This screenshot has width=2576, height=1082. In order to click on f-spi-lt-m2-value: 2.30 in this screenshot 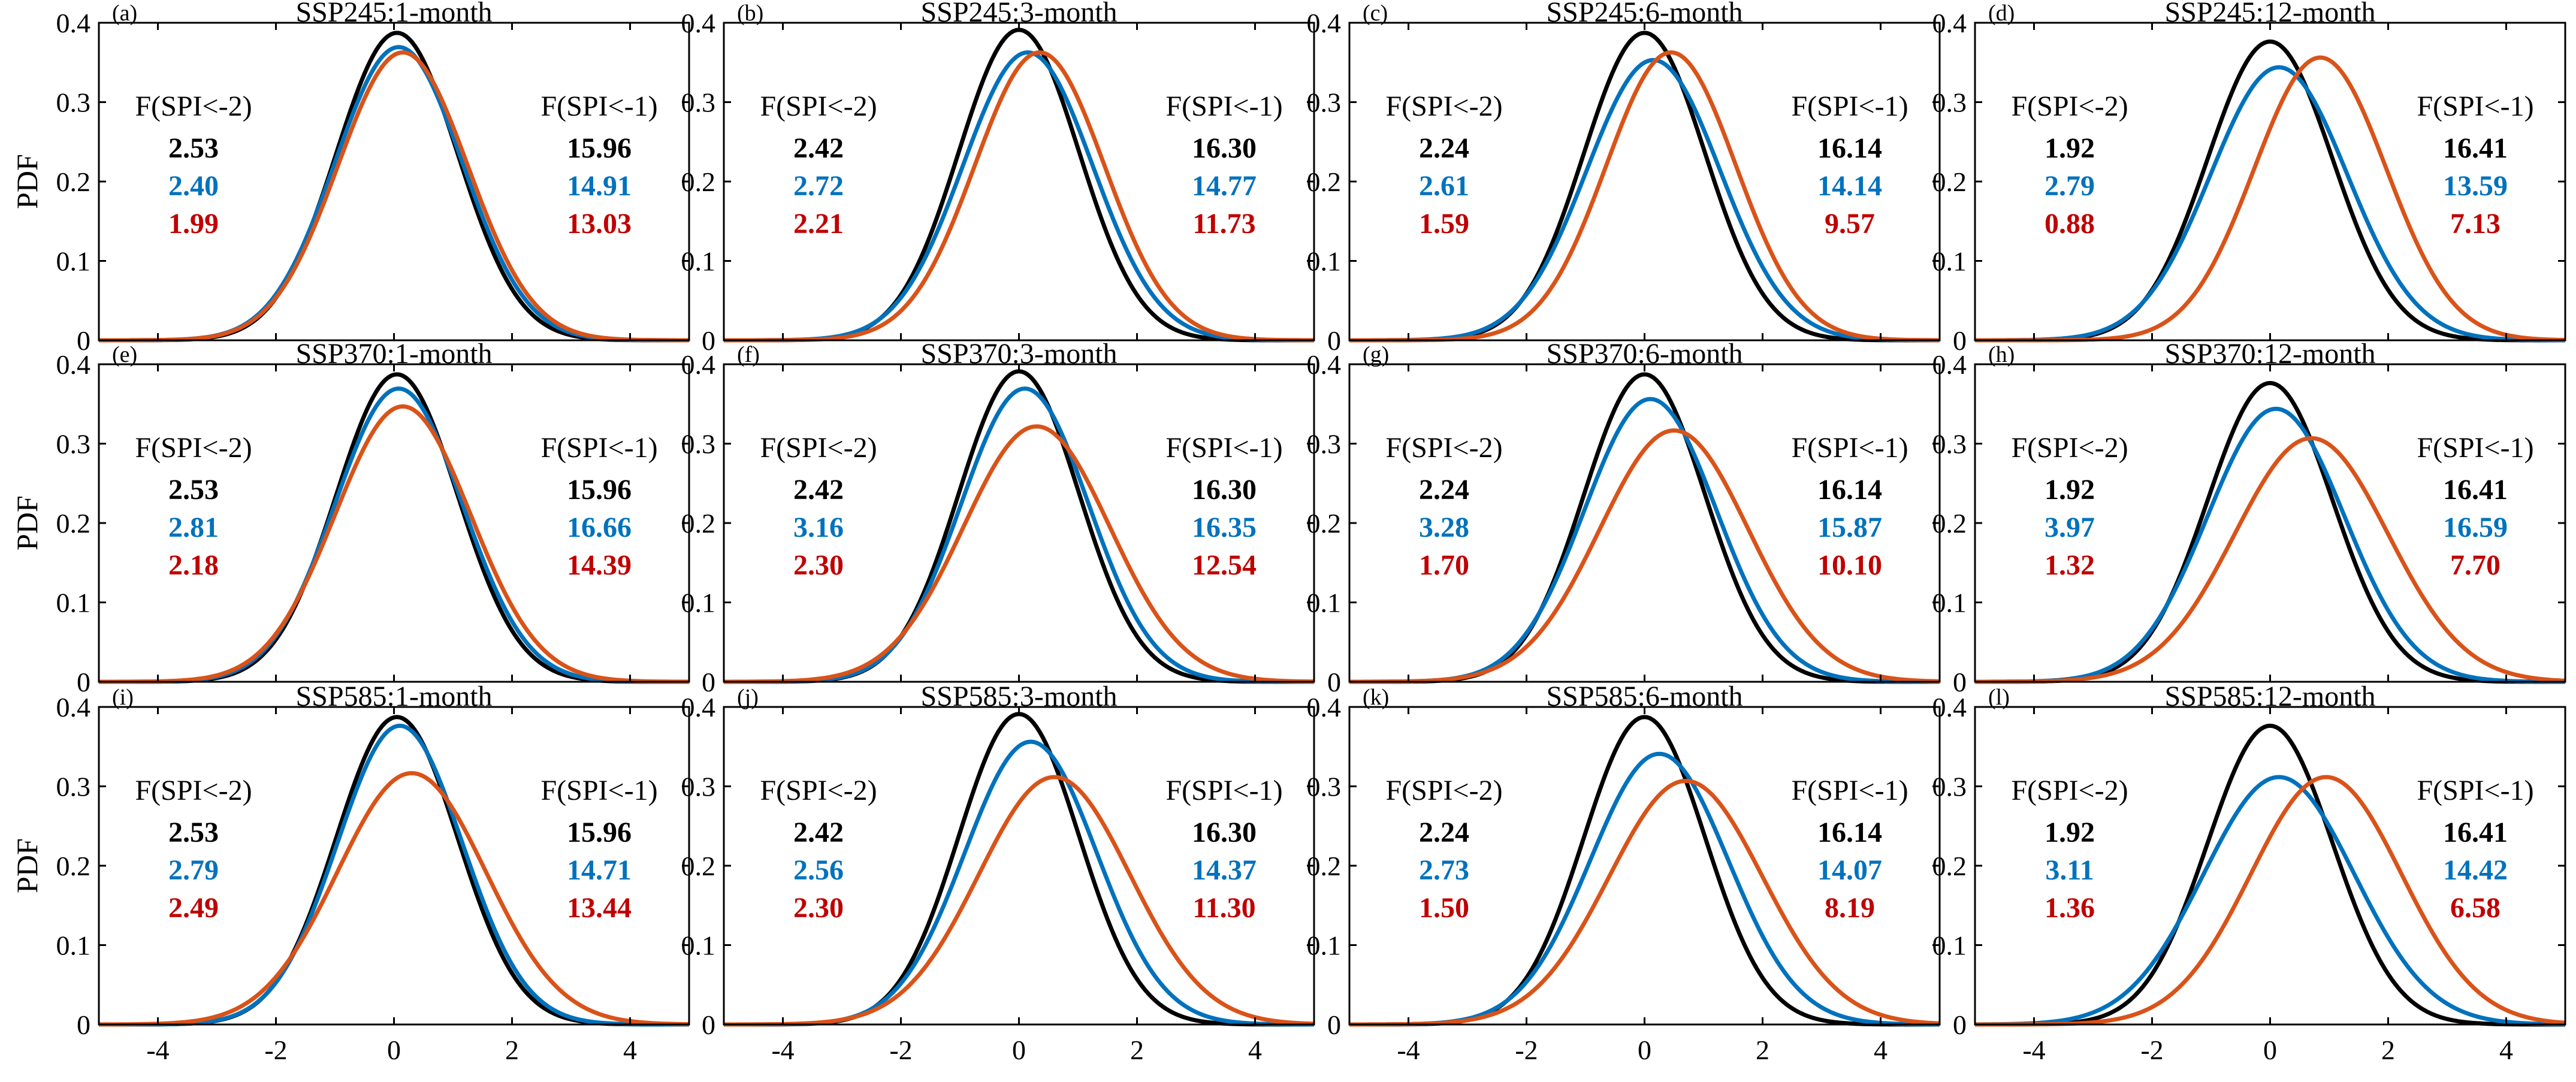, I will do `click(818, 565)`.